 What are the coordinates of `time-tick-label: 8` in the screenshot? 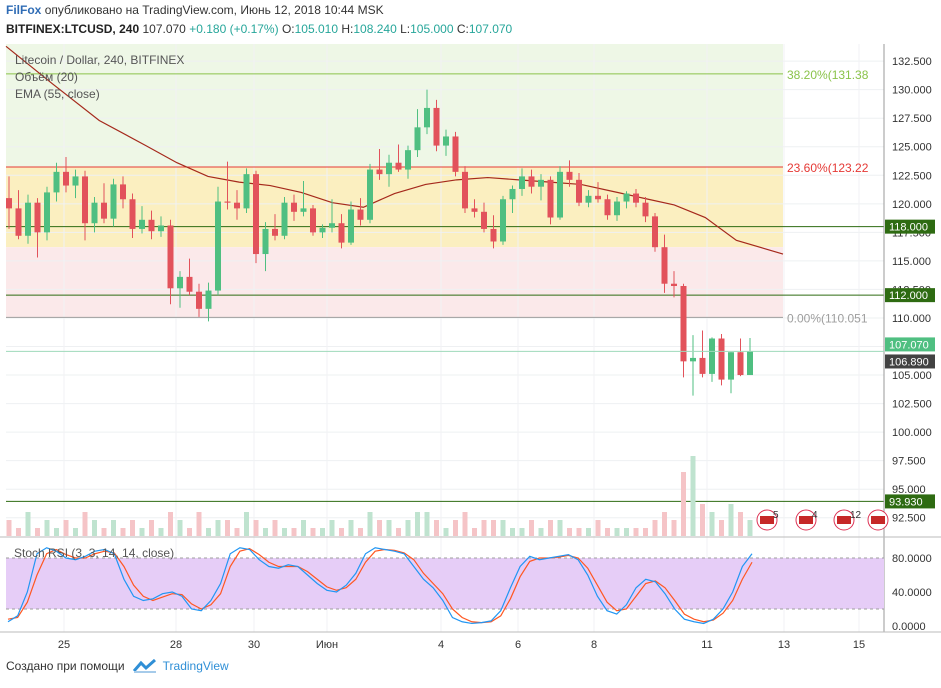 It's located at (594, 645).